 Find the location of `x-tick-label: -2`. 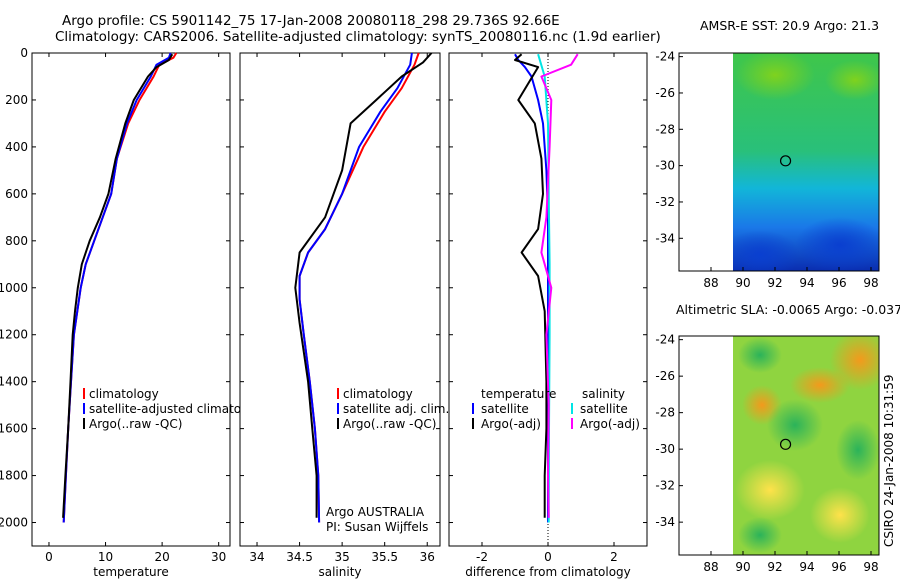

x-tick-label: -2 is located at coordinates (482, 557).